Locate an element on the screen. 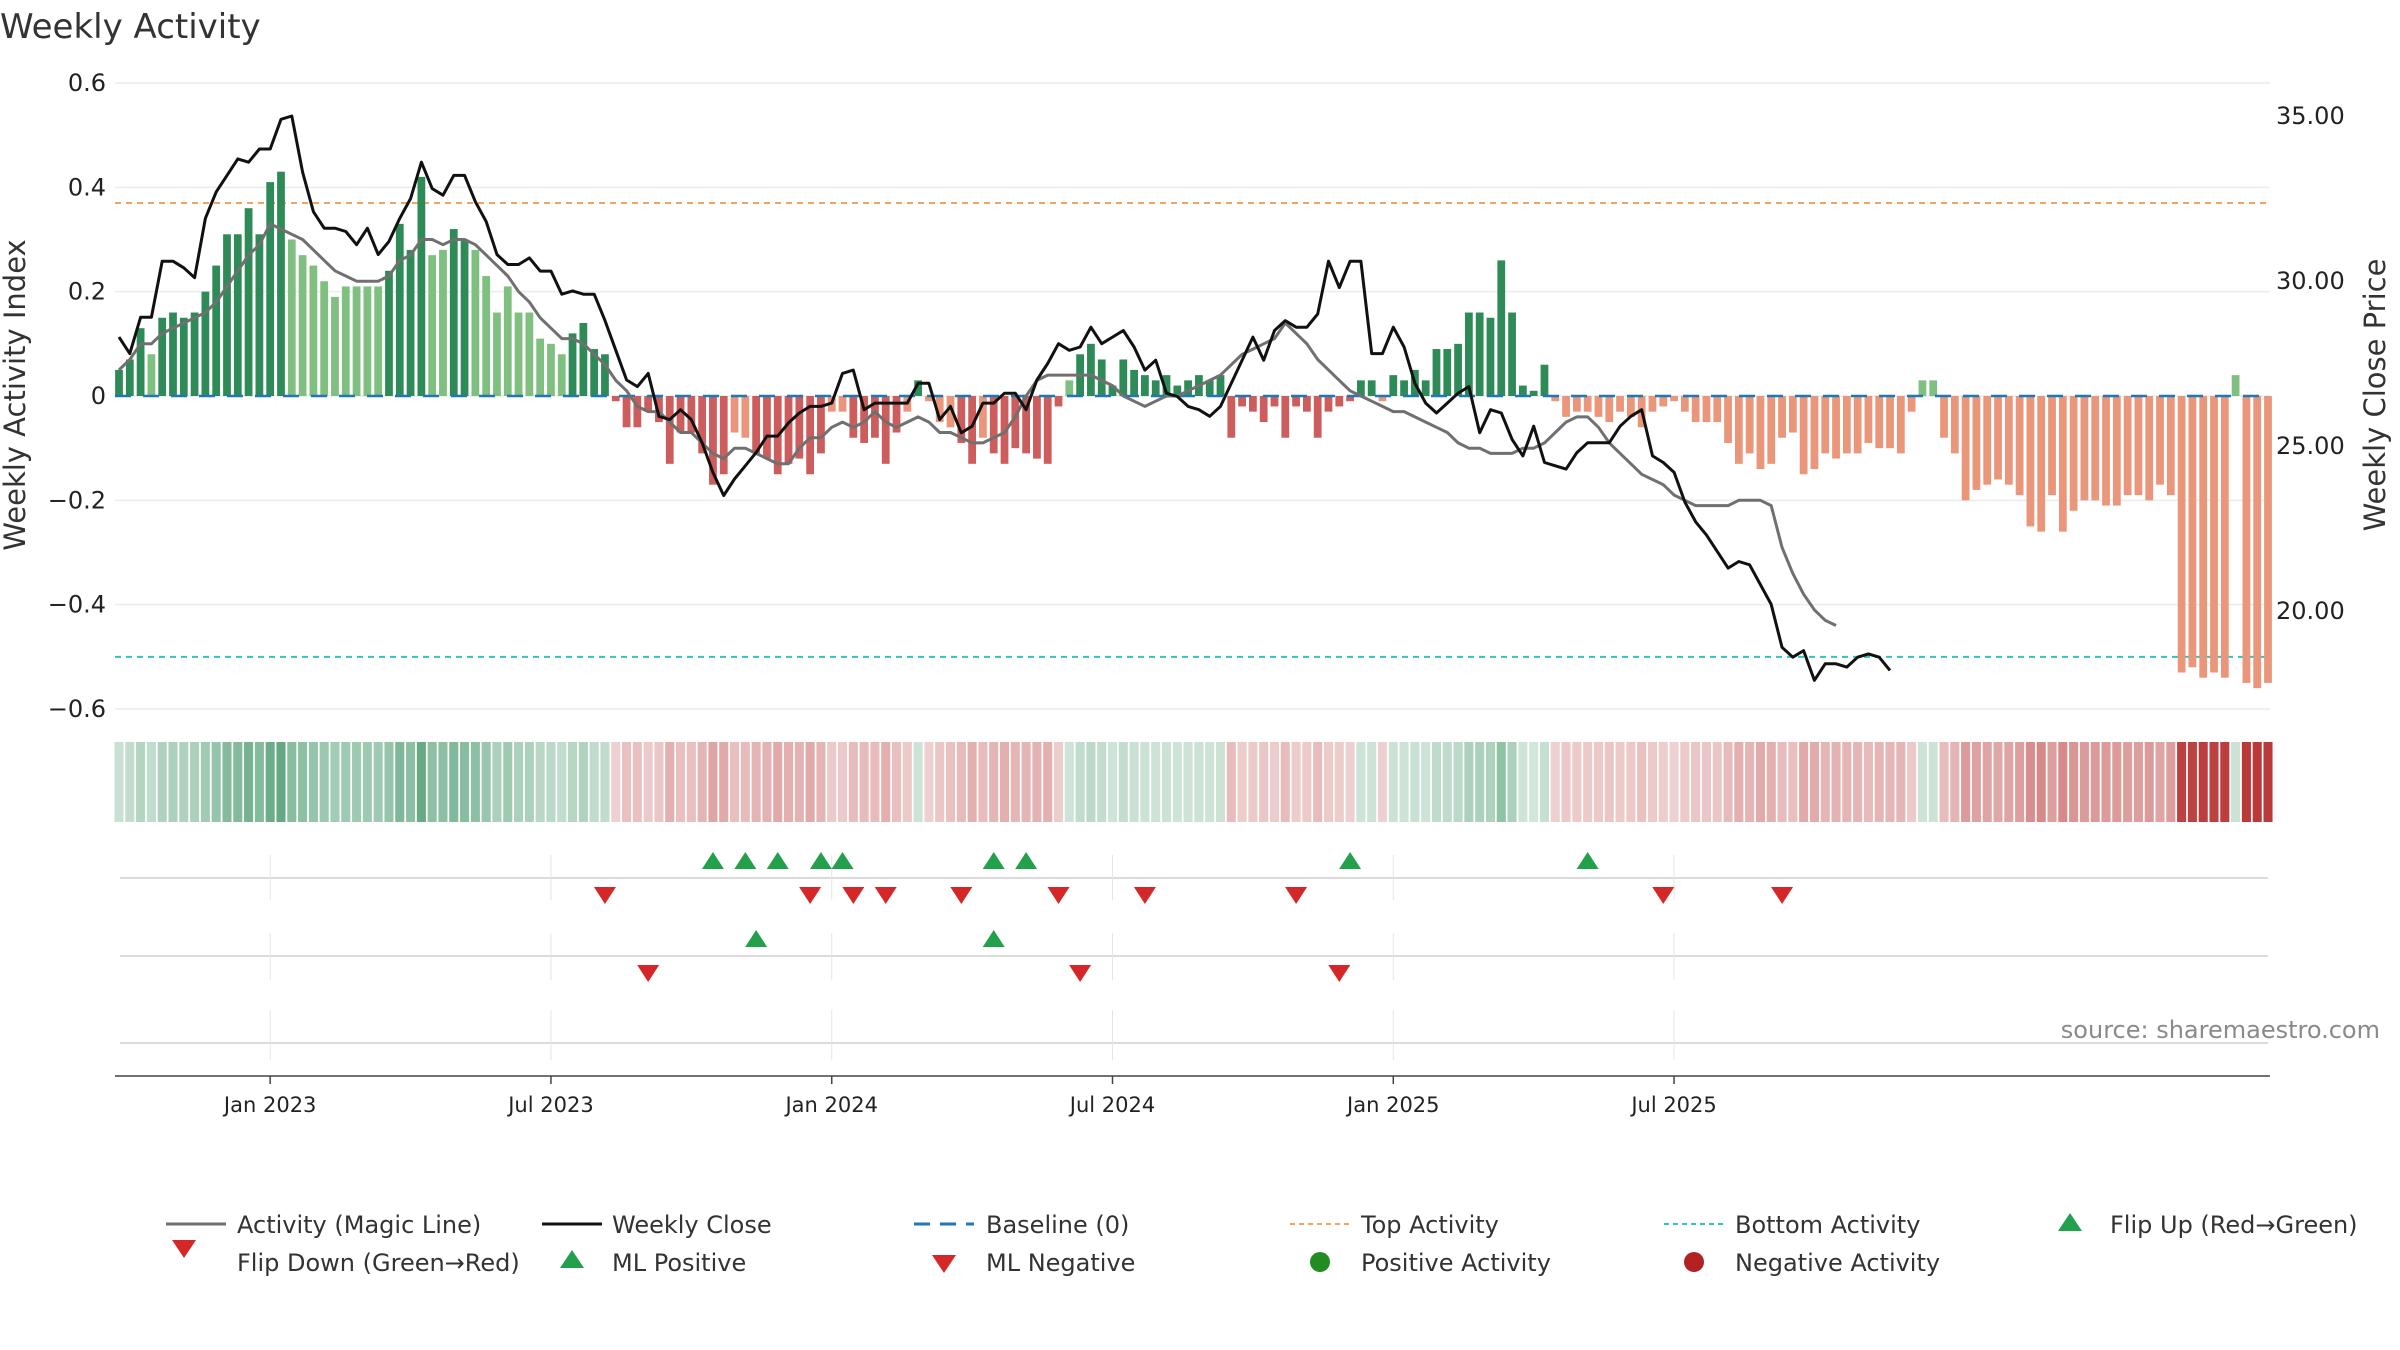 This screenshot has height=1350, width=2400. chart-title: Weekly Activity is located at coordinates (130, 27).